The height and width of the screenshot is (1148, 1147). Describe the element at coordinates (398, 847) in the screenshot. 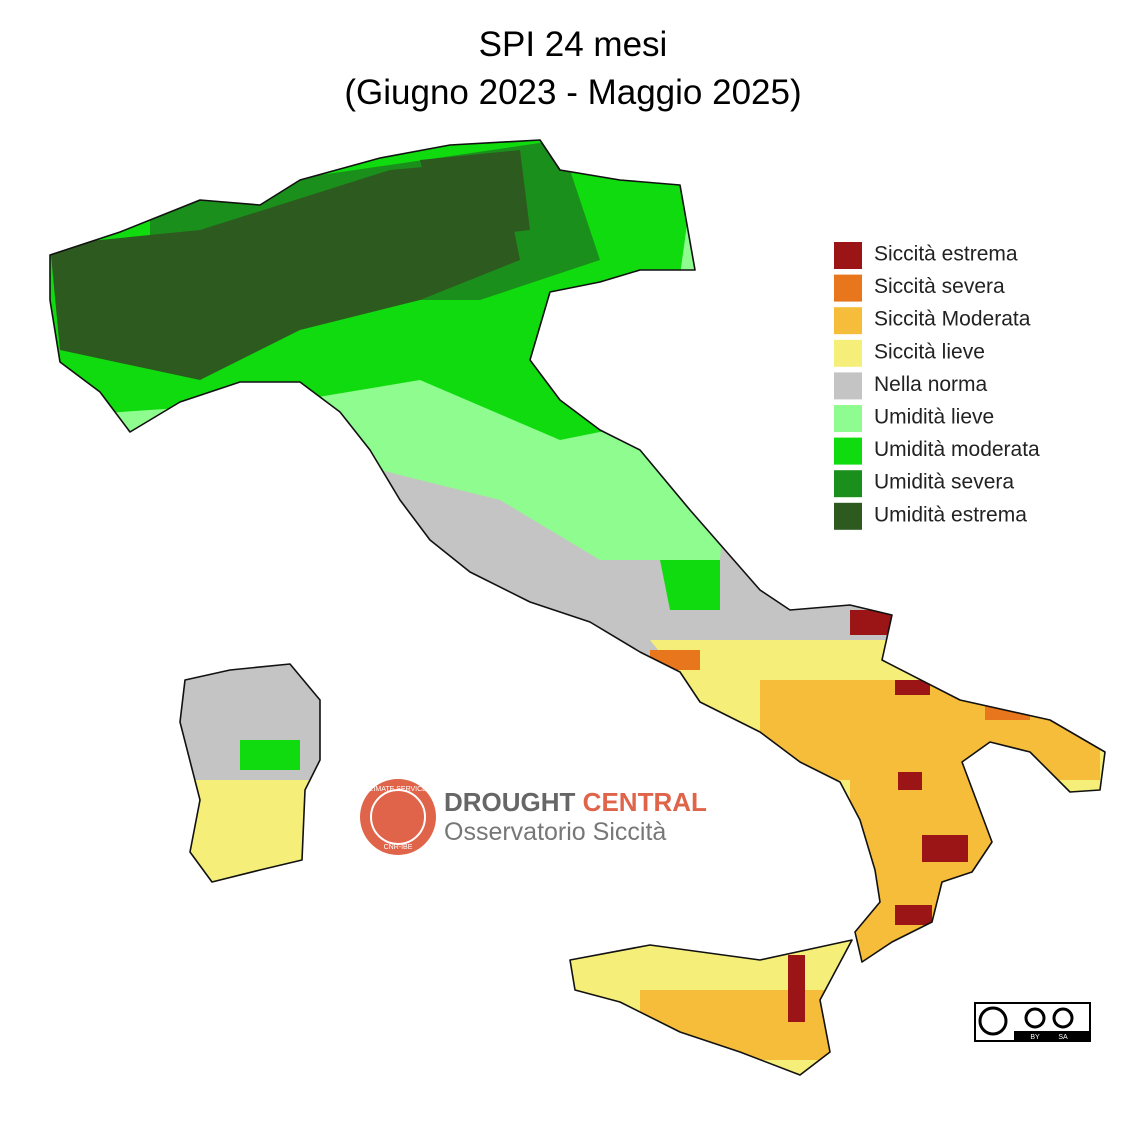

I see `logo-ring-text: CNR-IBE` at that location.